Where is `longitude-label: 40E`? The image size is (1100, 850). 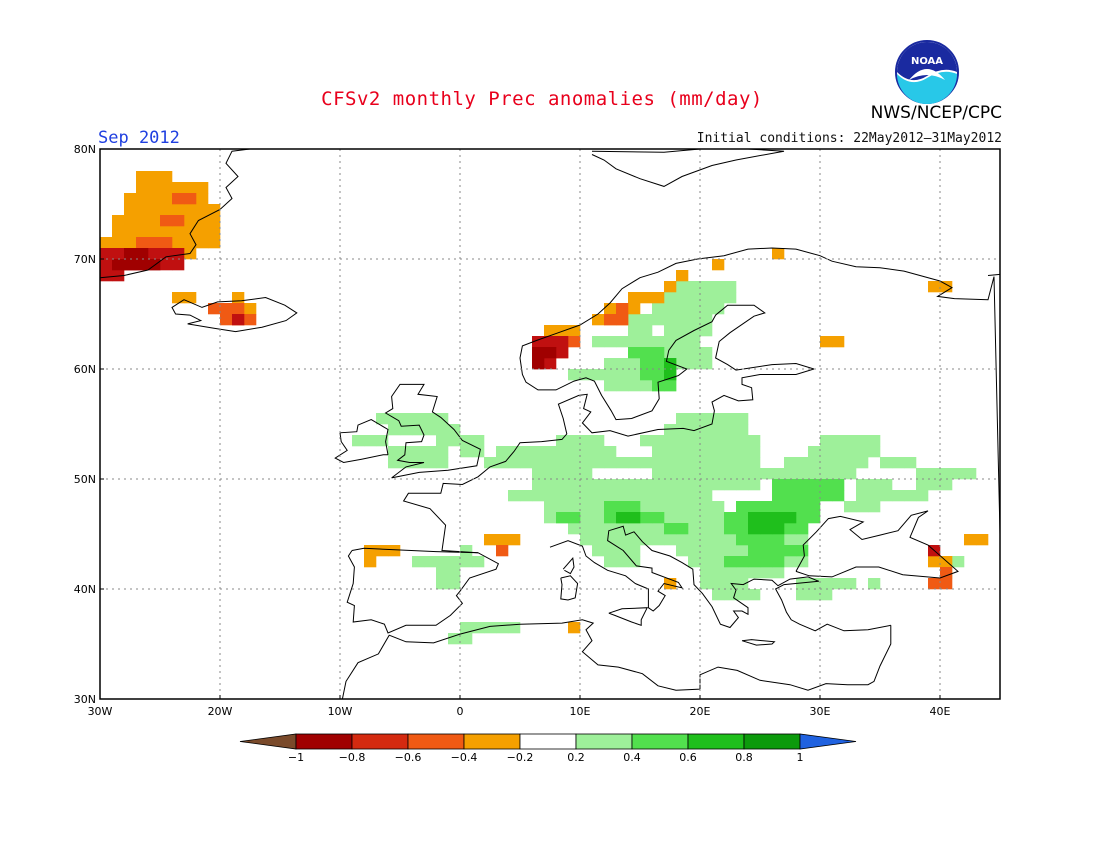 longitude-label: 40E is located at coordinates (940, 711).